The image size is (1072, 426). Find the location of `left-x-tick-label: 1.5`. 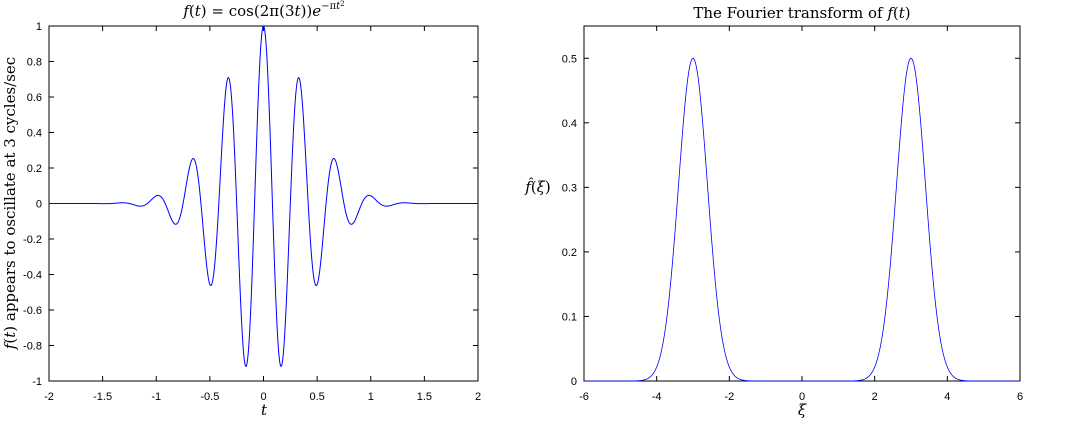

left-x-tick-label: 1.5 is located at coordinates (424, 397).